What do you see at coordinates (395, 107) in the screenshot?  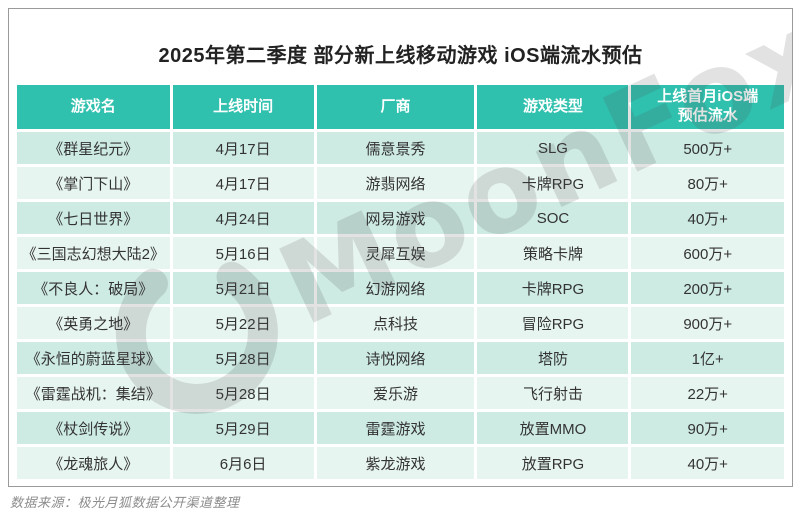 I see `col-header-vendor: 厂商` at bounding box center [395, 107].